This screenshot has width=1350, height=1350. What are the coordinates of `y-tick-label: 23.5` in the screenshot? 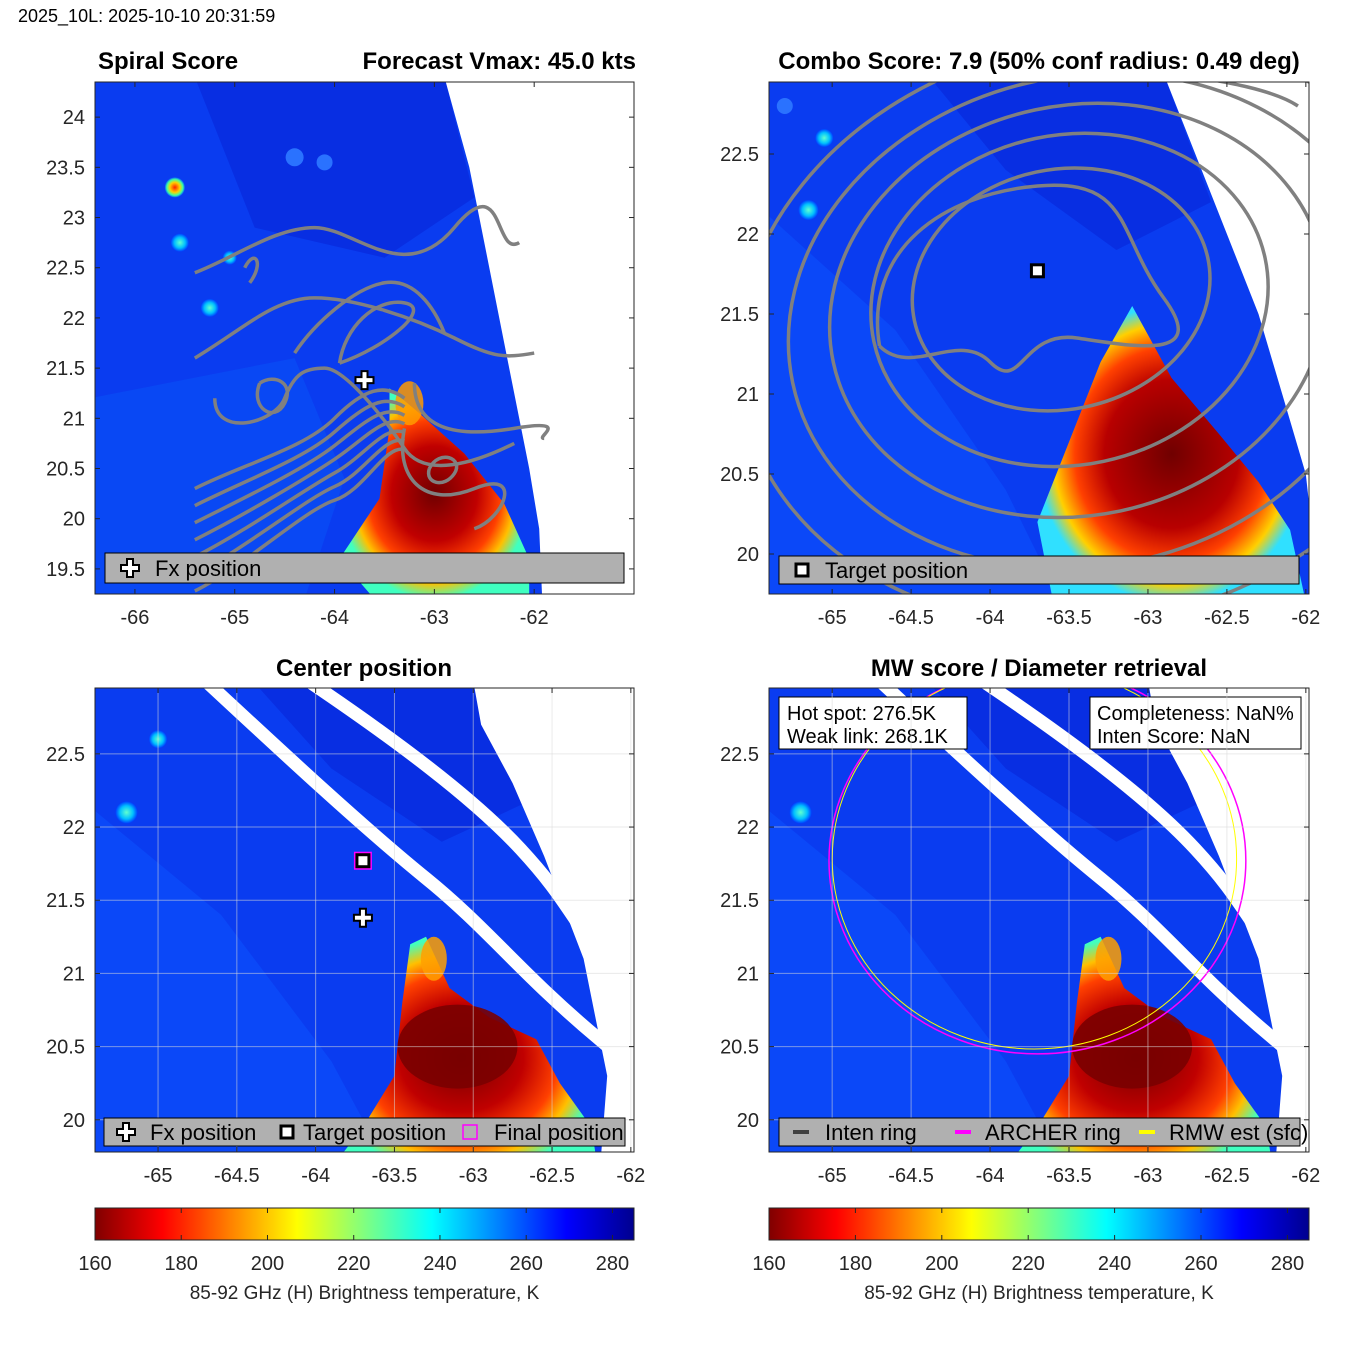 It's located at (65, 168).